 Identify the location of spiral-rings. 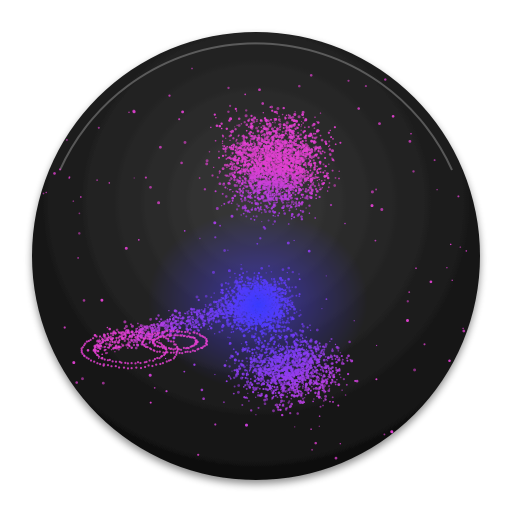
(144, 349).